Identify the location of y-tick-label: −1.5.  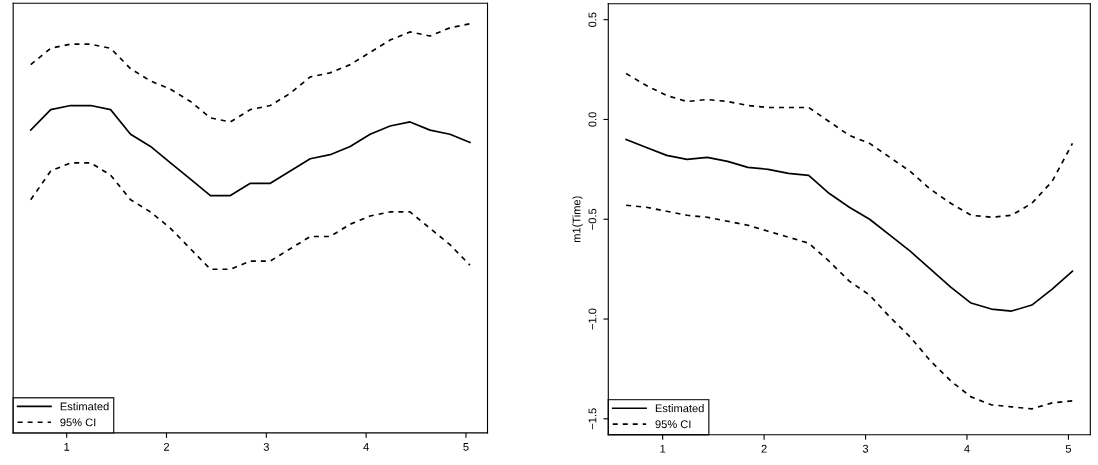
(592, 419).